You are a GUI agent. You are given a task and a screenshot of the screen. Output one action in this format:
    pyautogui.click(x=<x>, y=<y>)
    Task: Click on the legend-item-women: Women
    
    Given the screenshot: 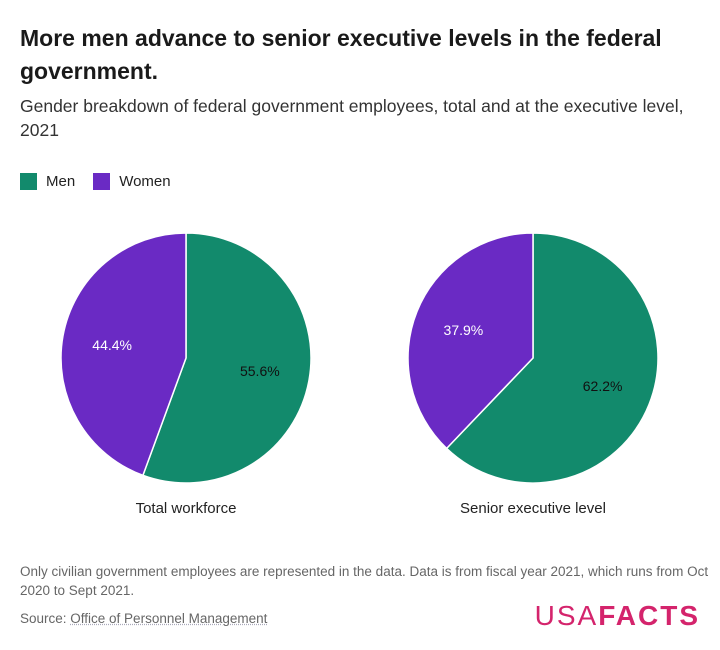 What is the action you would take?
    pyautogui.click(x=132, y=181)
    